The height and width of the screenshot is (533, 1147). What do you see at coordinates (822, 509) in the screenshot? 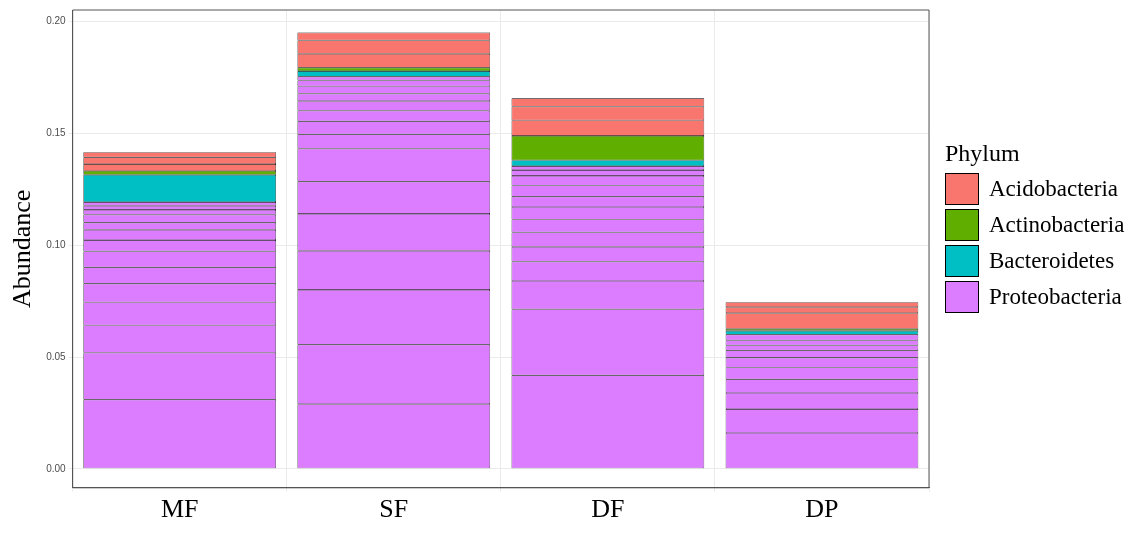
I see `x-tick-label: DP` at bounding box center [822, 509].